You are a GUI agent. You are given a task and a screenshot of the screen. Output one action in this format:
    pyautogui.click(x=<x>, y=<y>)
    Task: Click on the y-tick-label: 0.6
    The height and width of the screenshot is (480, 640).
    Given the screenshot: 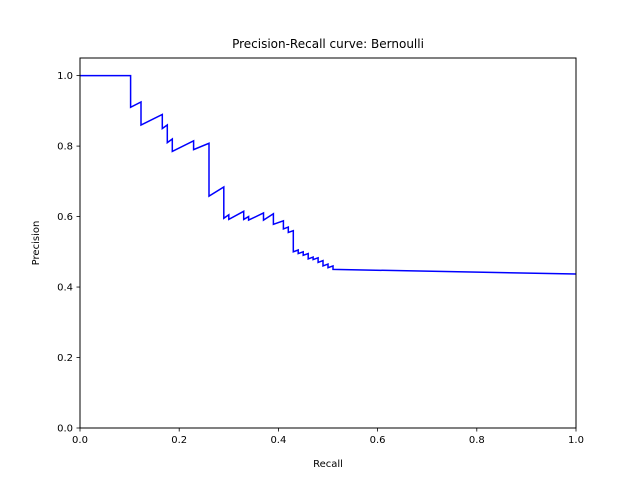 What is the action you would take?
    pyautogui.click(x=65, y=217)
    